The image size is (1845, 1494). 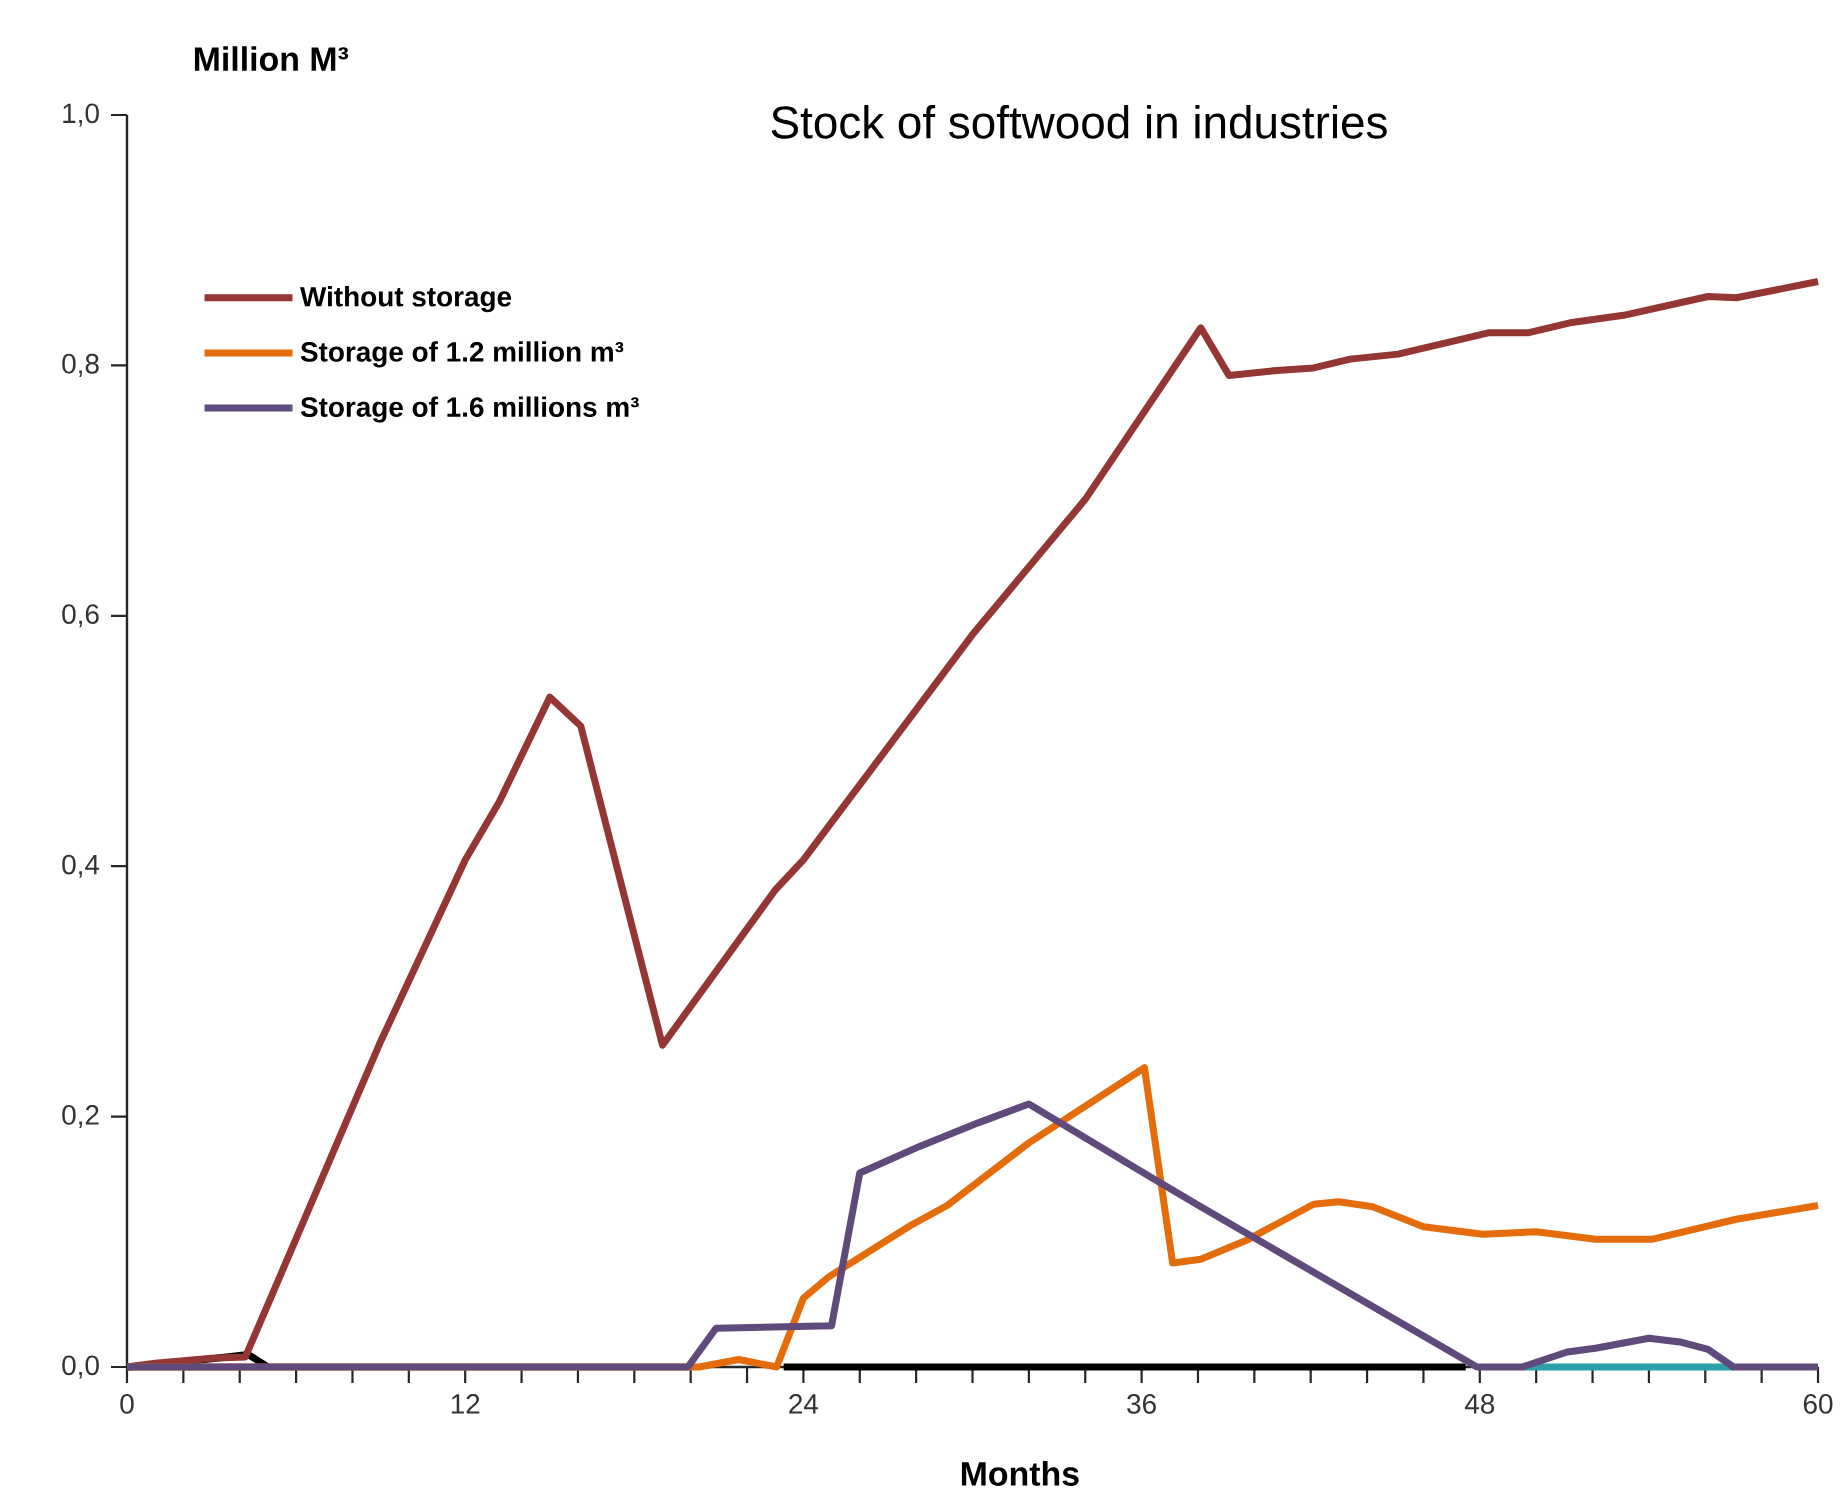 What do you see at coordinates (406, 299) in the screenshot?
I see `legend-label: Without storage` at bounding box center [406, 299].